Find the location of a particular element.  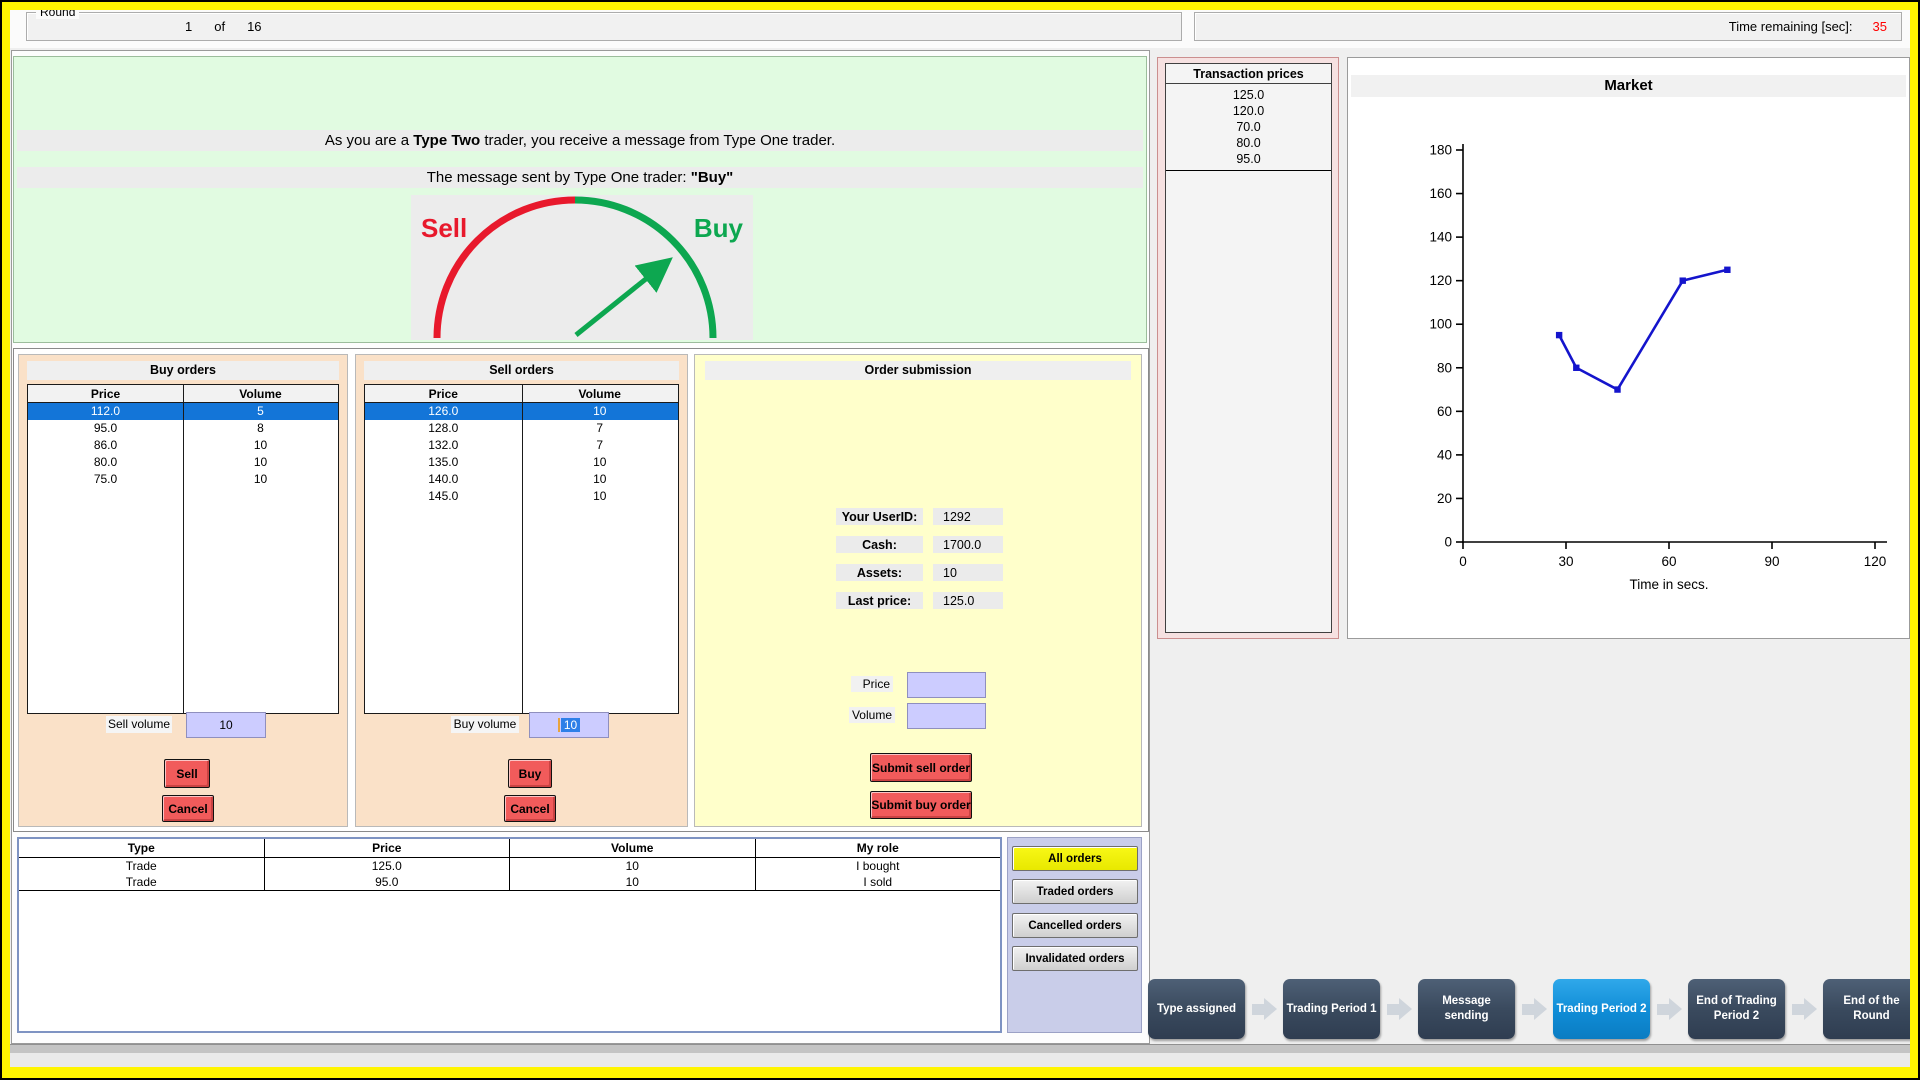

flow-arrow-icon is located at coordinates (1534, 1009).